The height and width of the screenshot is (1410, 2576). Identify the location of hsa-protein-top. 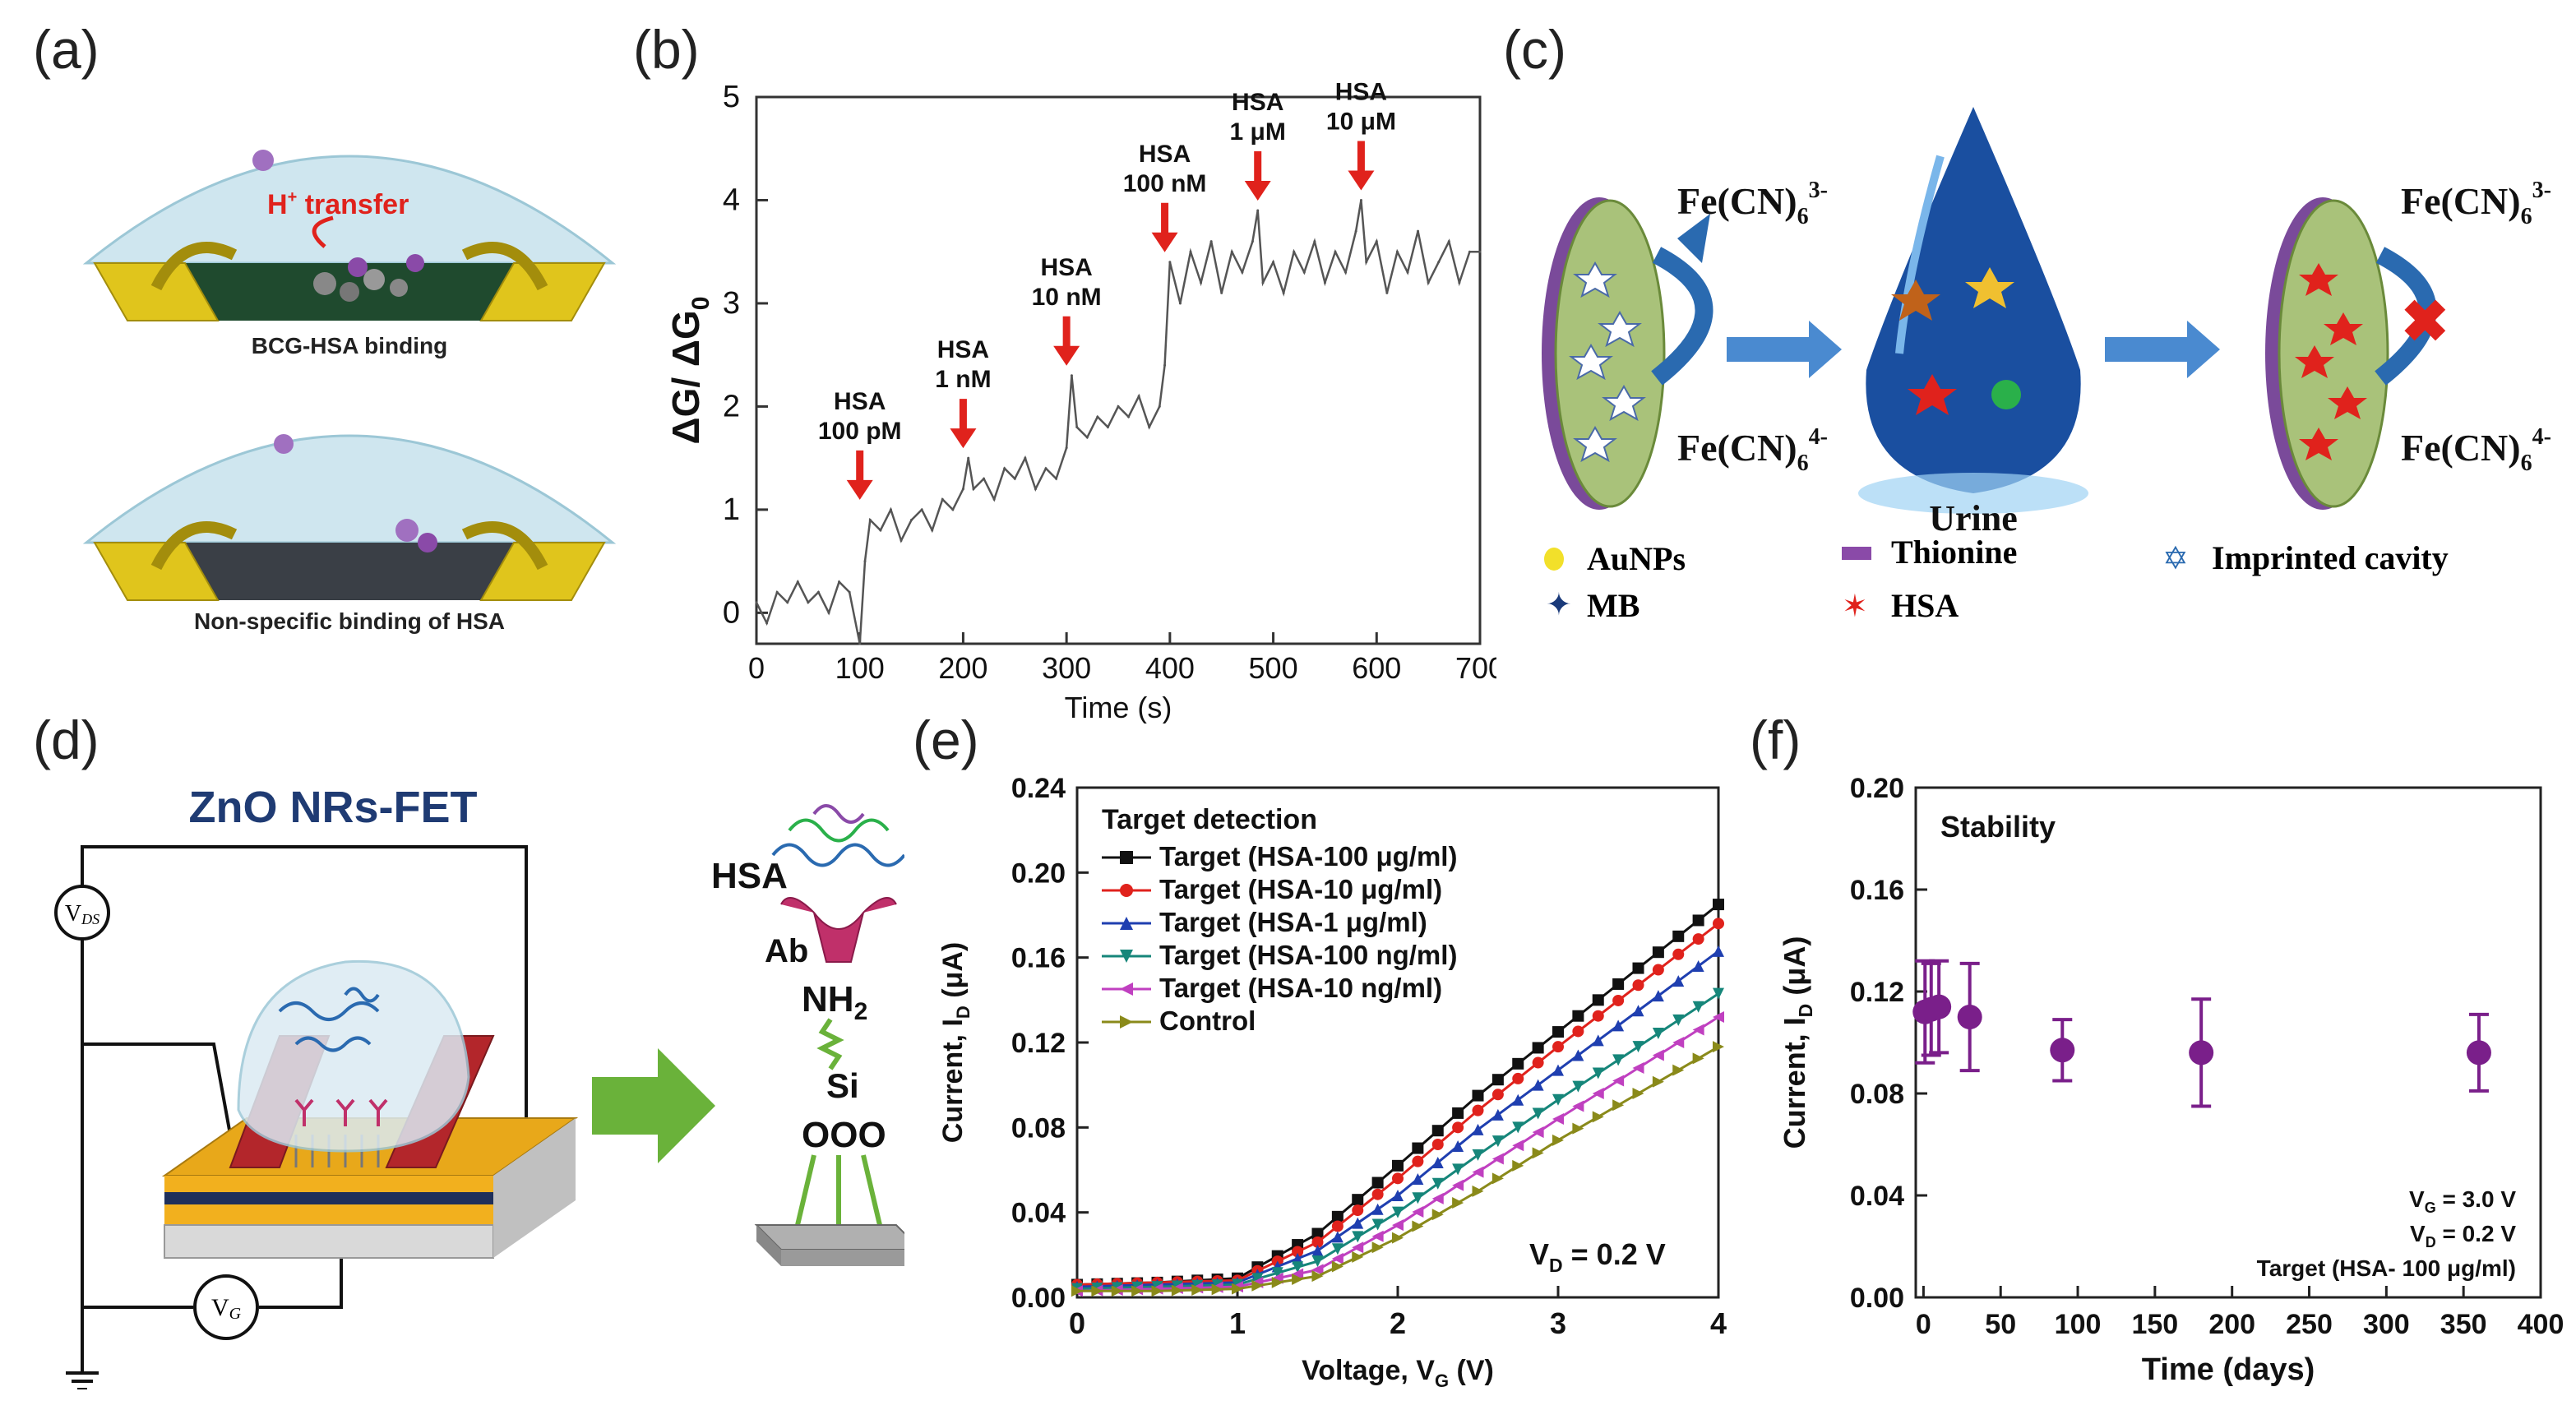
(263, 160).